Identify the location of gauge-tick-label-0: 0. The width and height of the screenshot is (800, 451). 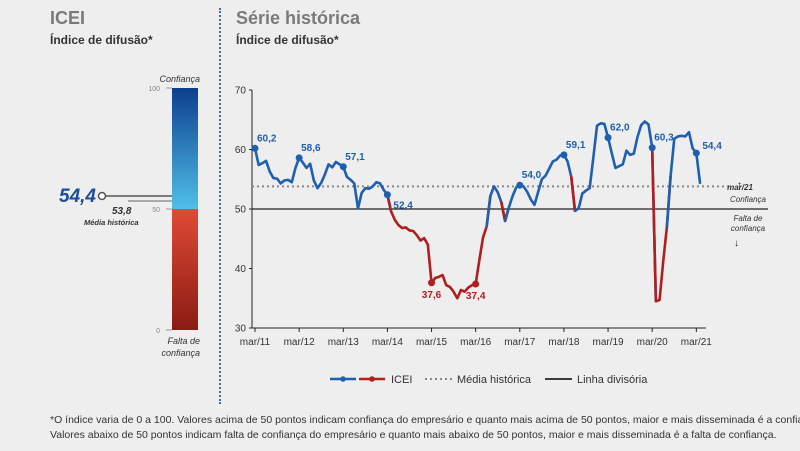
(158, 331).